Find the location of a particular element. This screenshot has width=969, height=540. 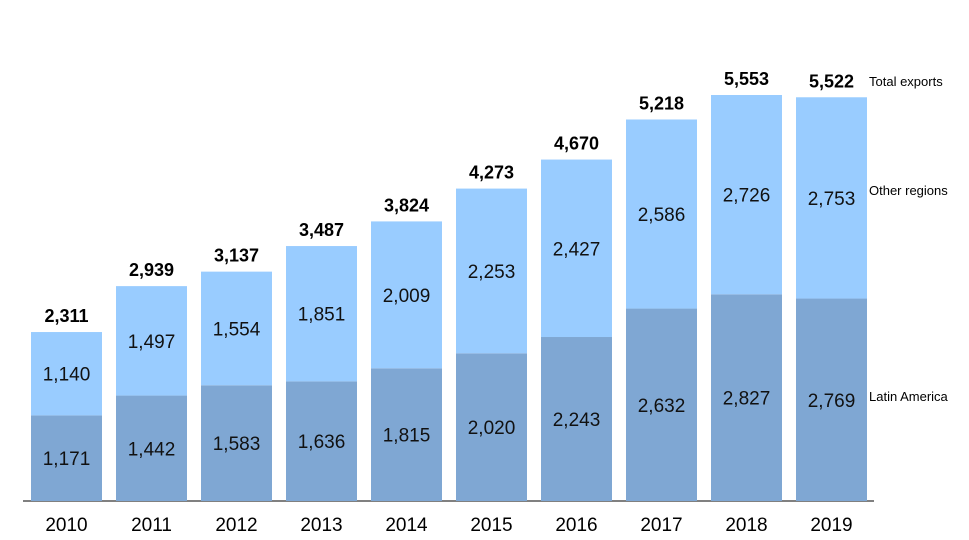

x-tick-label-2012: 2012 is located at coordinates (236, 525).